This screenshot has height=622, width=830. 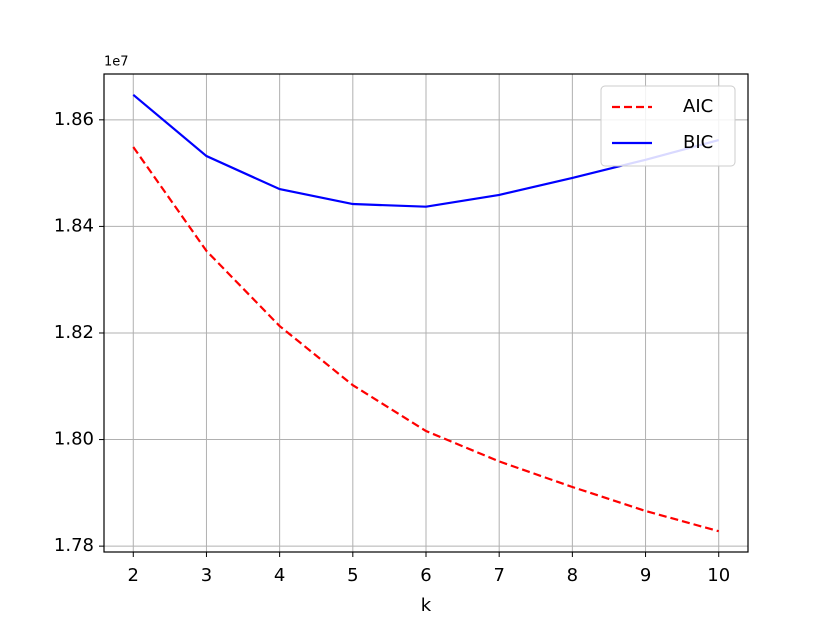 I want to click on y-tick-label: 1.80, so click(x=74, y=439).